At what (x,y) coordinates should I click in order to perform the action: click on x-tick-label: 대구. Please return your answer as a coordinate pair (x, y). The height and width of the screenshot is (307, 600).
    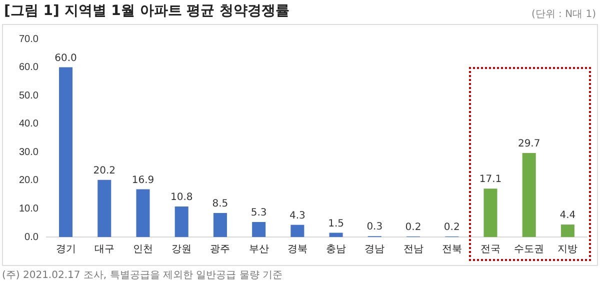
    Looking at the image, I should click on (104, 249).